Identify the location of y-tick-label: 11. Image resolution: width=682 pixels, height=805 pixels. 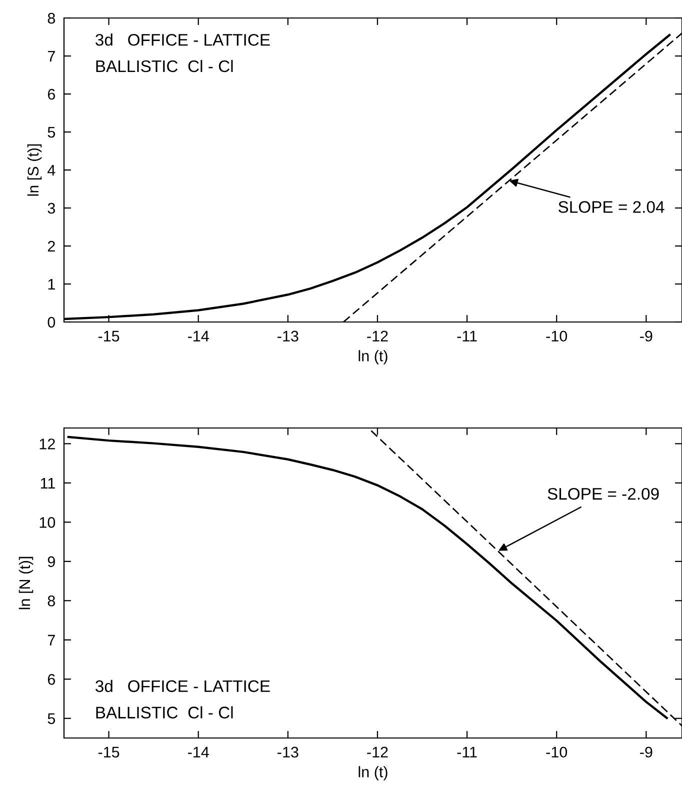
(47, 483).